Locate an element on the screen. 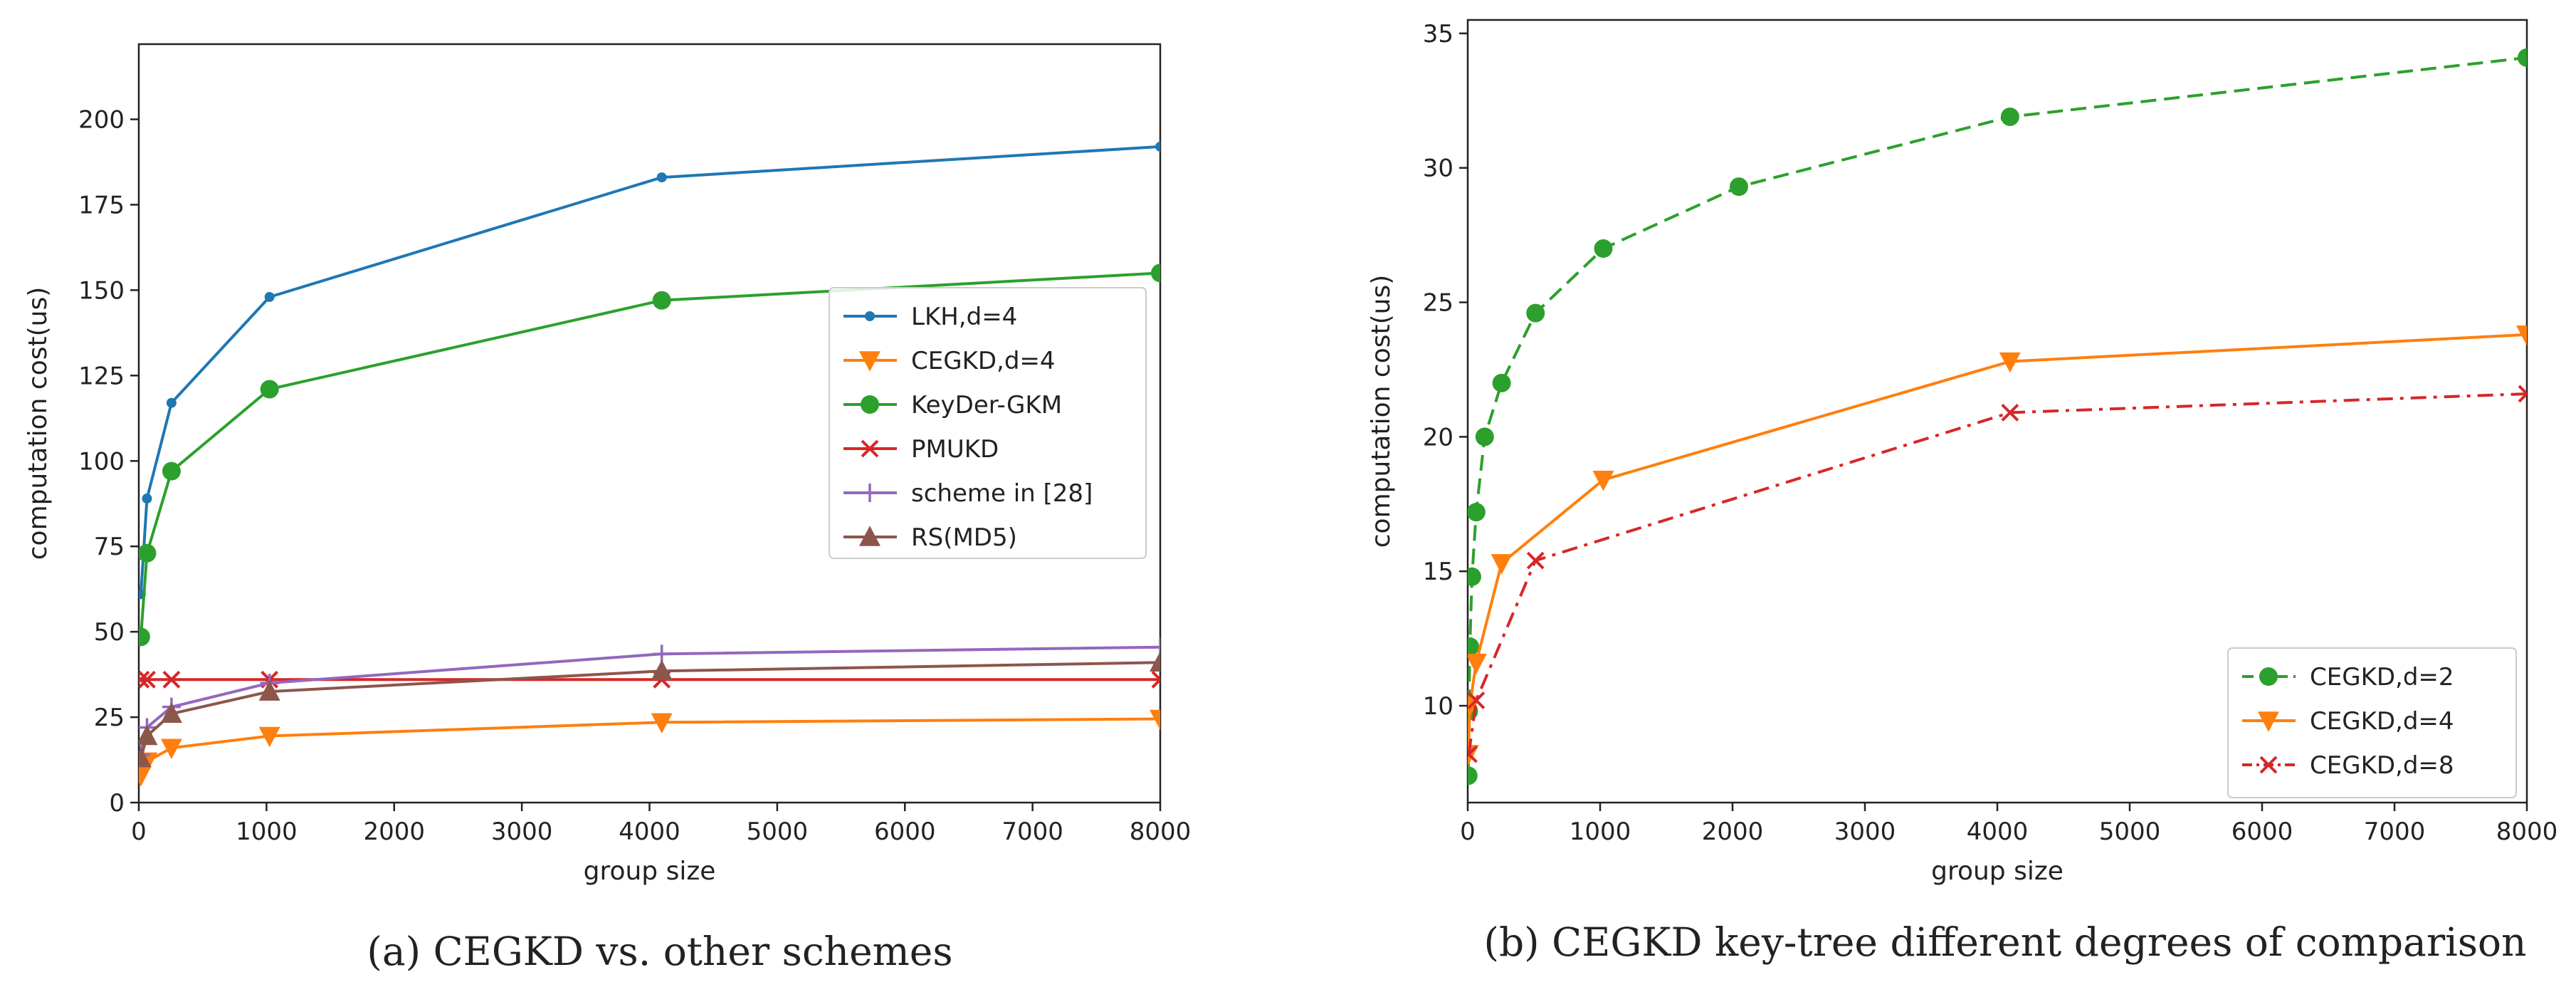 The image size is (2576, 997). legend-box is located at coordinates (2372, 722).